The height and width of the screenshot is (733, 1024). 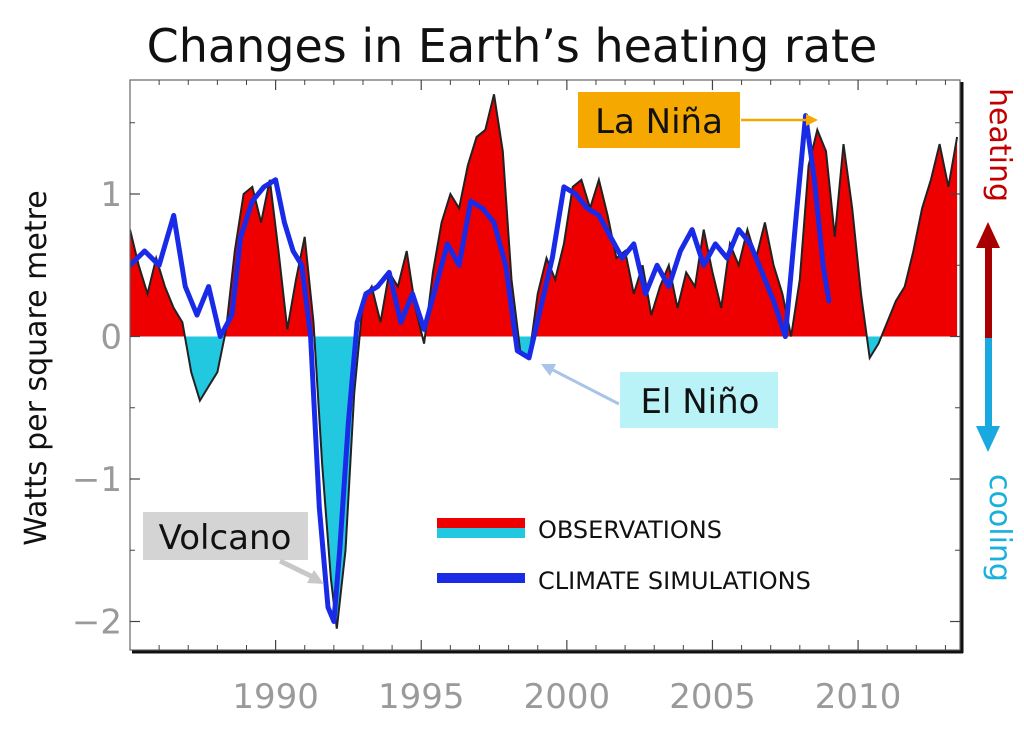 I want to click on heating-arrow-head, so click(x=988, y=235).